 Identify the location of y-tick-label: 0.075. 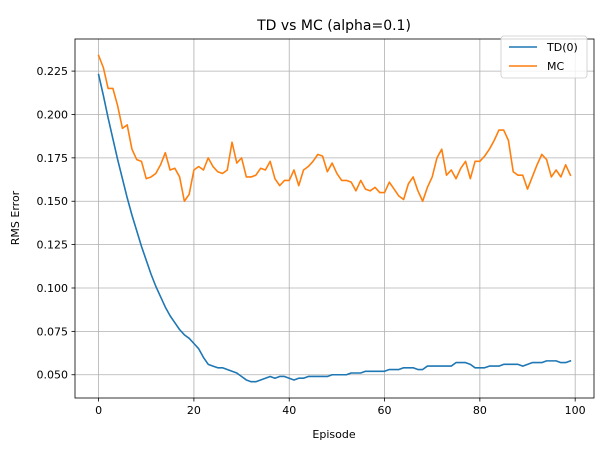
(53, 331).